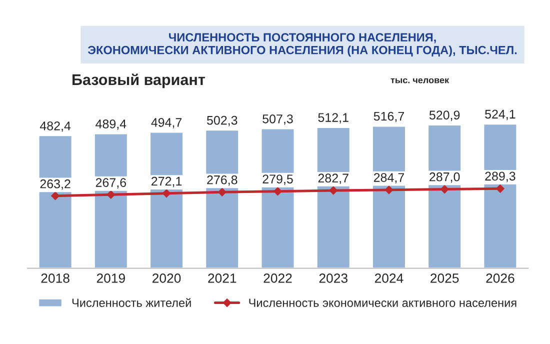 The width and height of the screenshot is (550, 344). What do you see at coordinates (278, 278) in the screenshot?
I see `x-tick-label: 2022` at bounding box center [278, 278].